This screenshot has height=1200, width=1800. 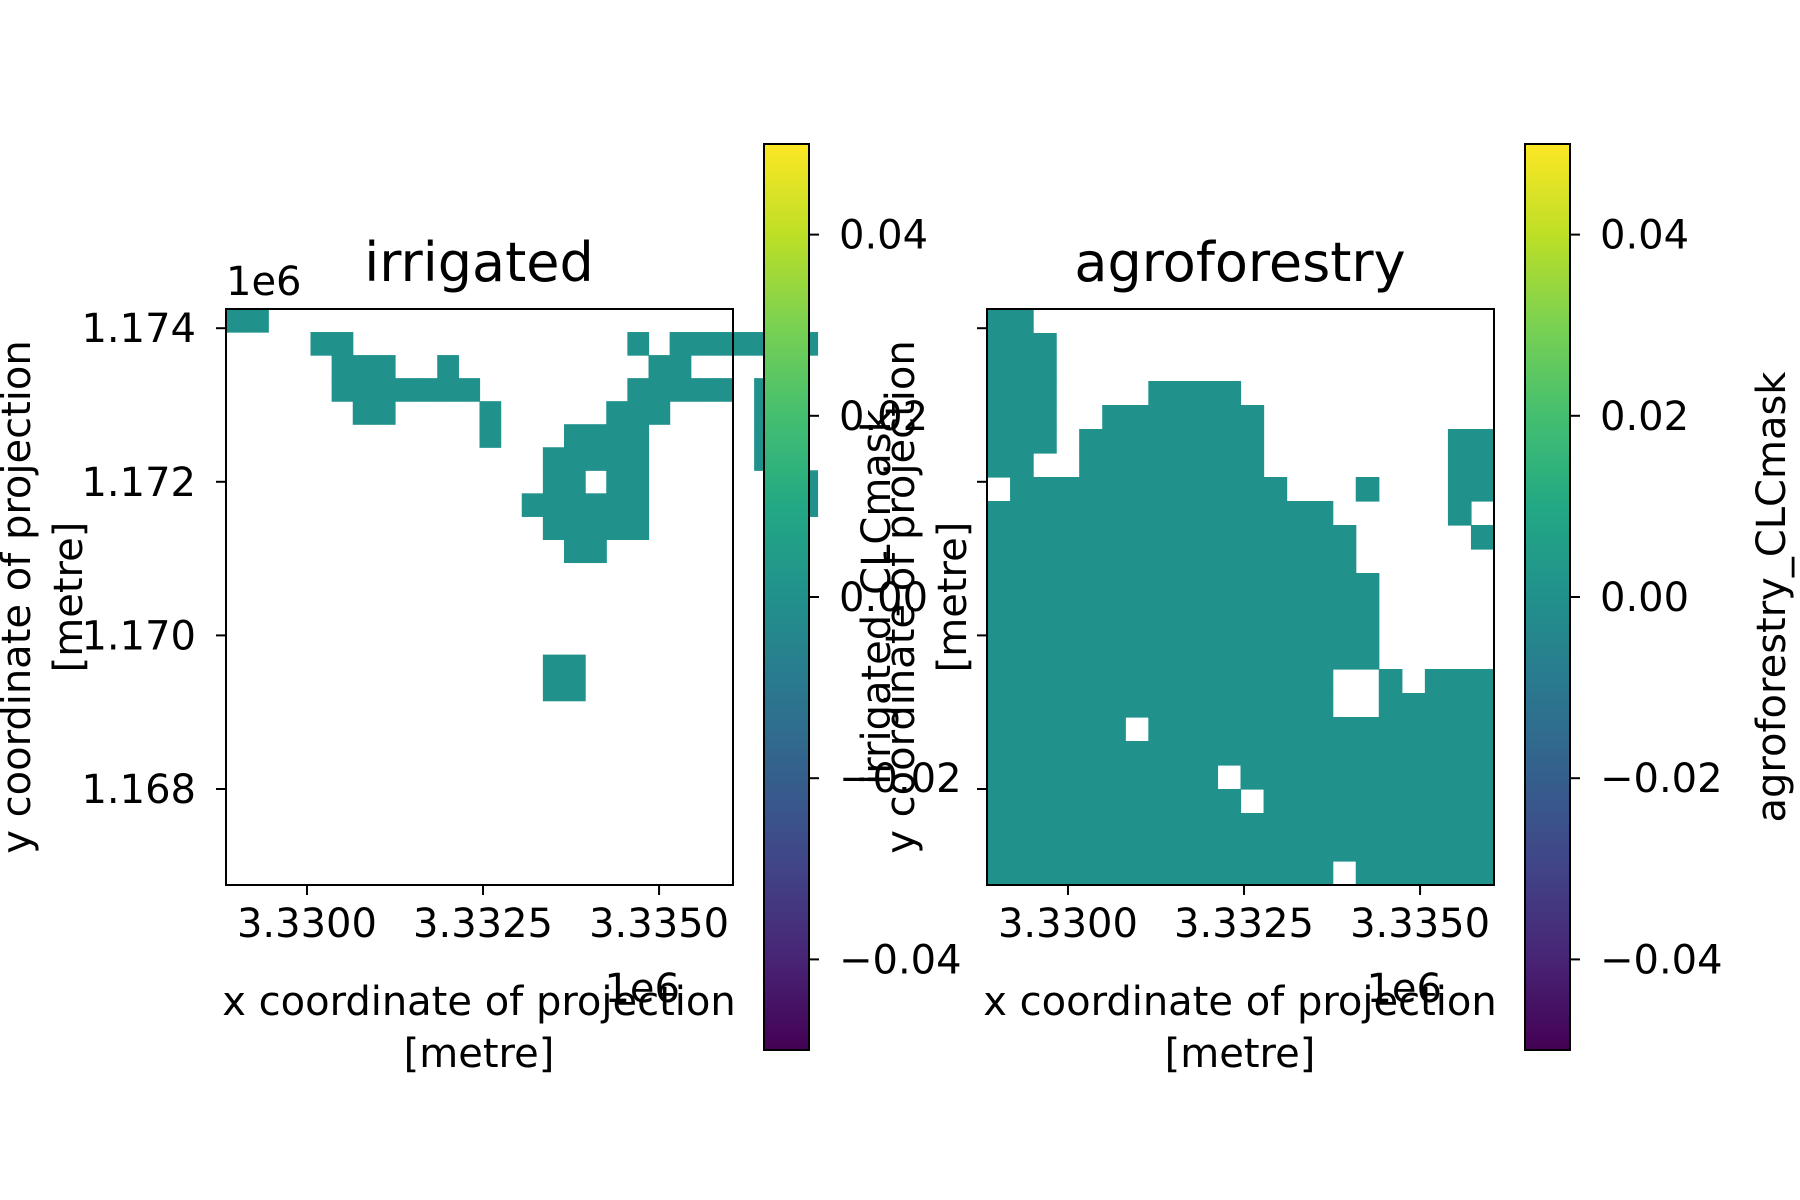 I want to click on x-tick-label: 3.3300, so click(x=1068, y=924).